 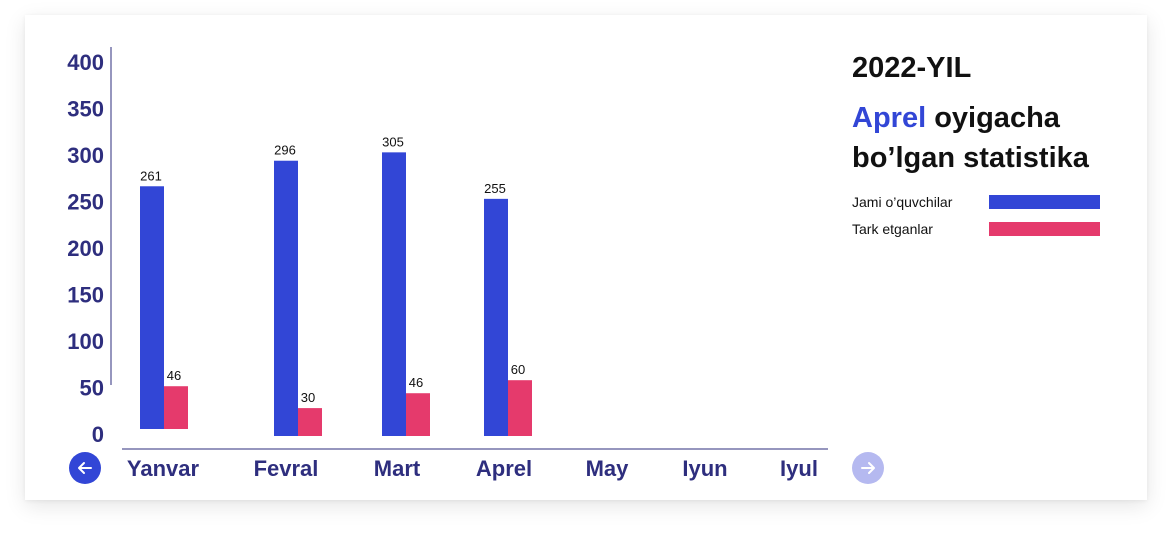 I want to click on x-tick-label: Fevral, so click(x=286, y=468).